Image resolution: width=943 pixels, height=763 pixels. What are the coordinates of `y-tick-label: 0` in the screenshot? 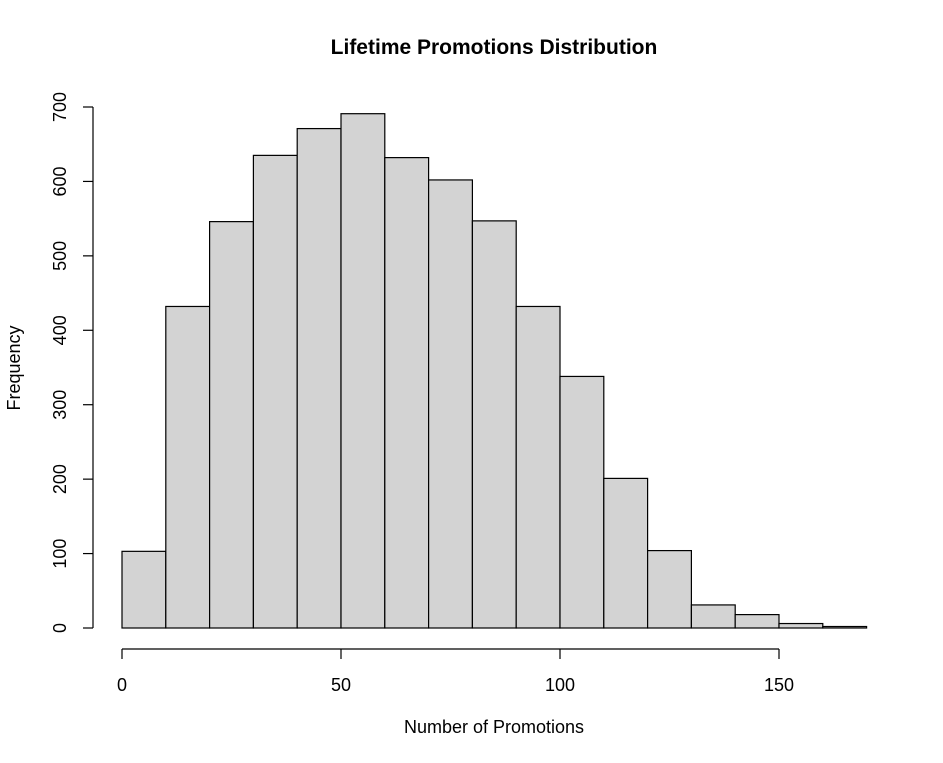 It's located at (60, 628).